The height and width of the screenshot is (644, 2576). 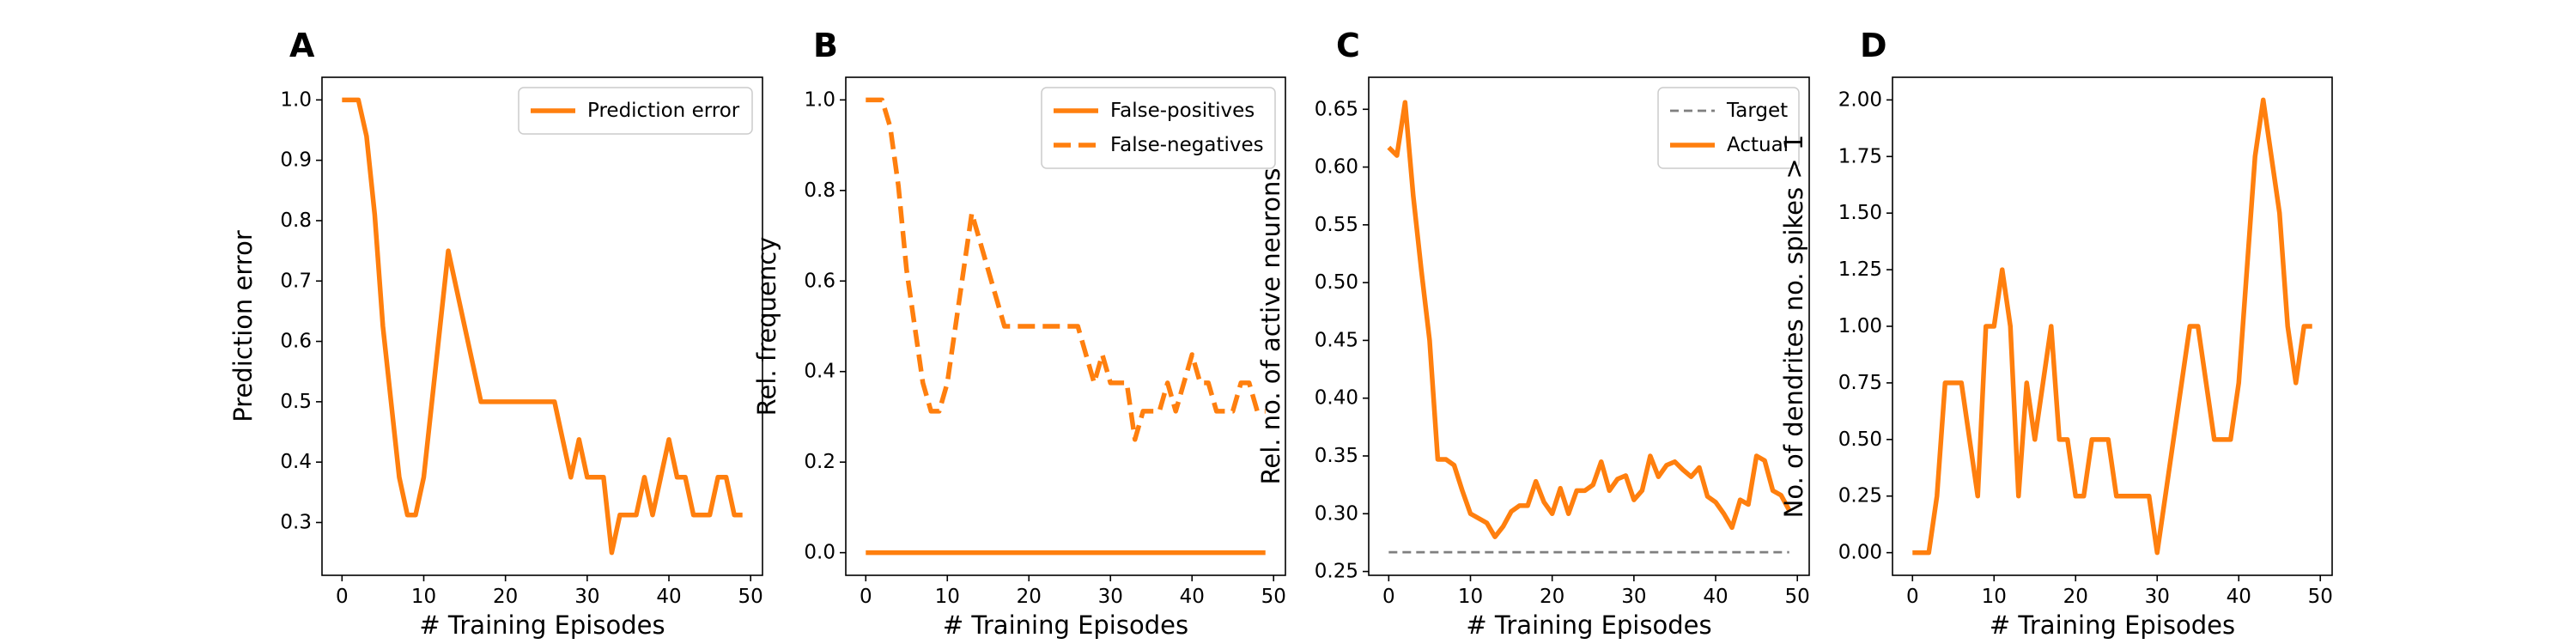 What do you see at coordinates (1860, 383) in the screenshot?
I see `y-tick-label: 0.75` at bounding box center [1860, 383].